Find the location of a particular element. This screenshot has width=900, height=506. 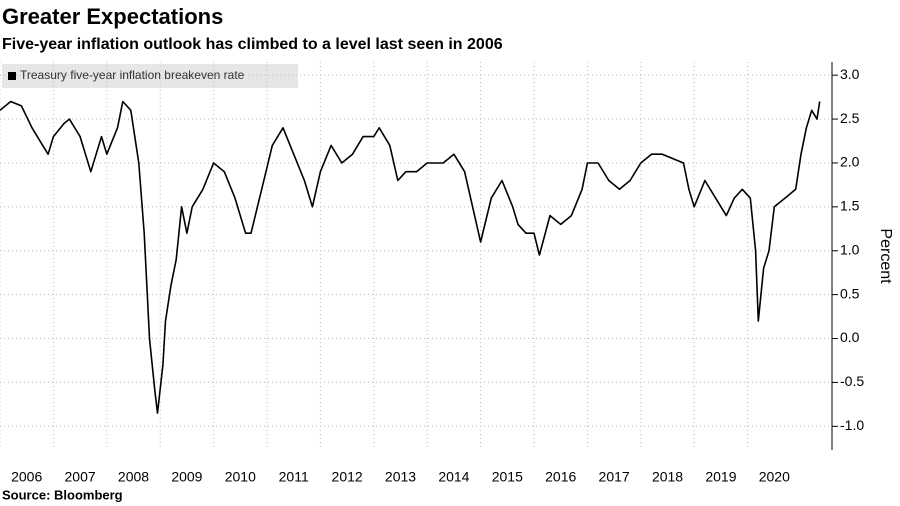

x-tick-label: 2019 is located at coordinates (720, 477).